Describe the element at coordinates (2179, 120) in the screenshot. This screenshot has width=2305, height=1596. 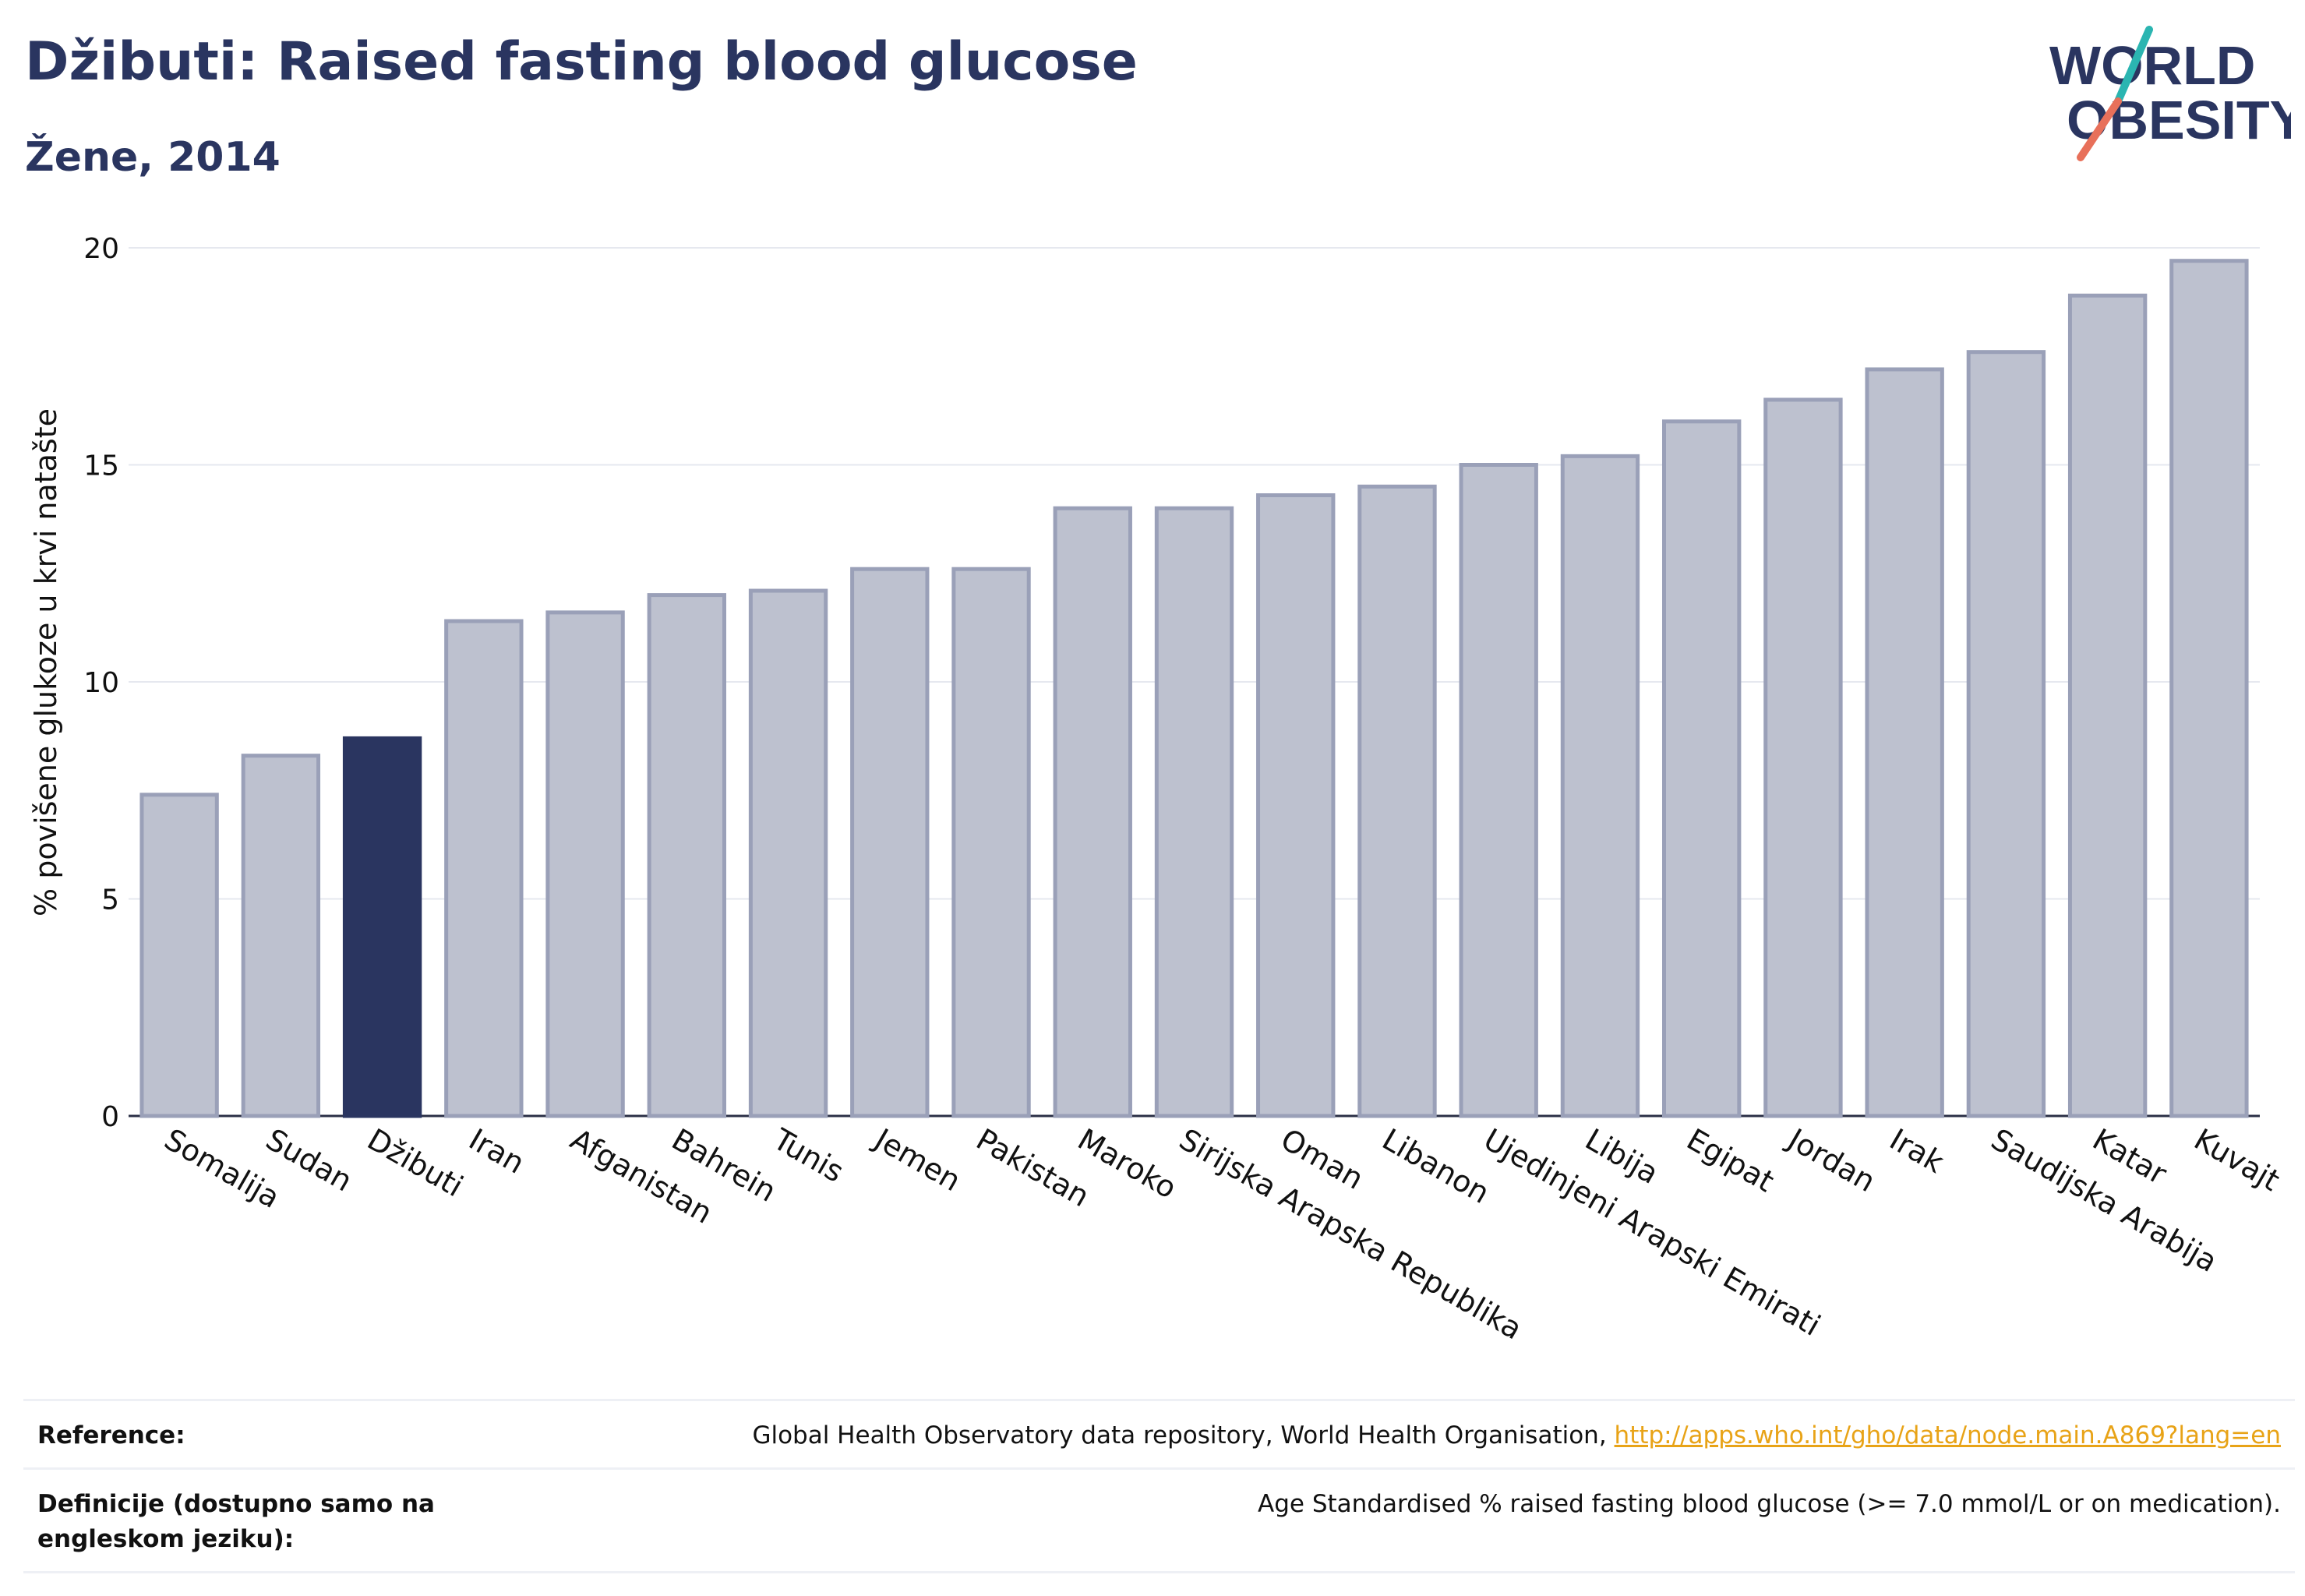
I see `logo-line2: OBESITY` at that location.